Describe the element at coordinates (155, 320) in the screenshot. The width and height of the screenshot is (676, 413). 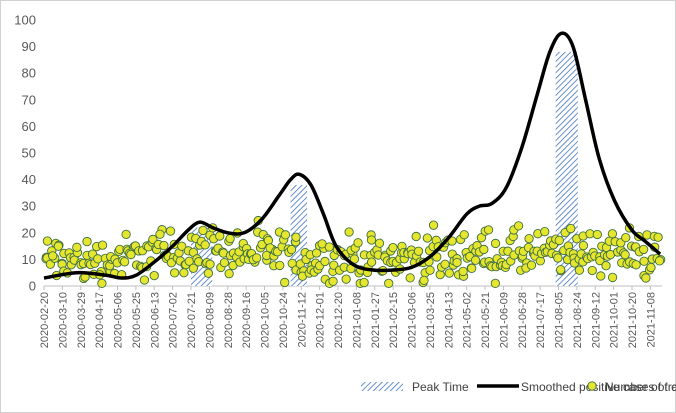
I see `x-tick-label: 2020-06-13` at that location.